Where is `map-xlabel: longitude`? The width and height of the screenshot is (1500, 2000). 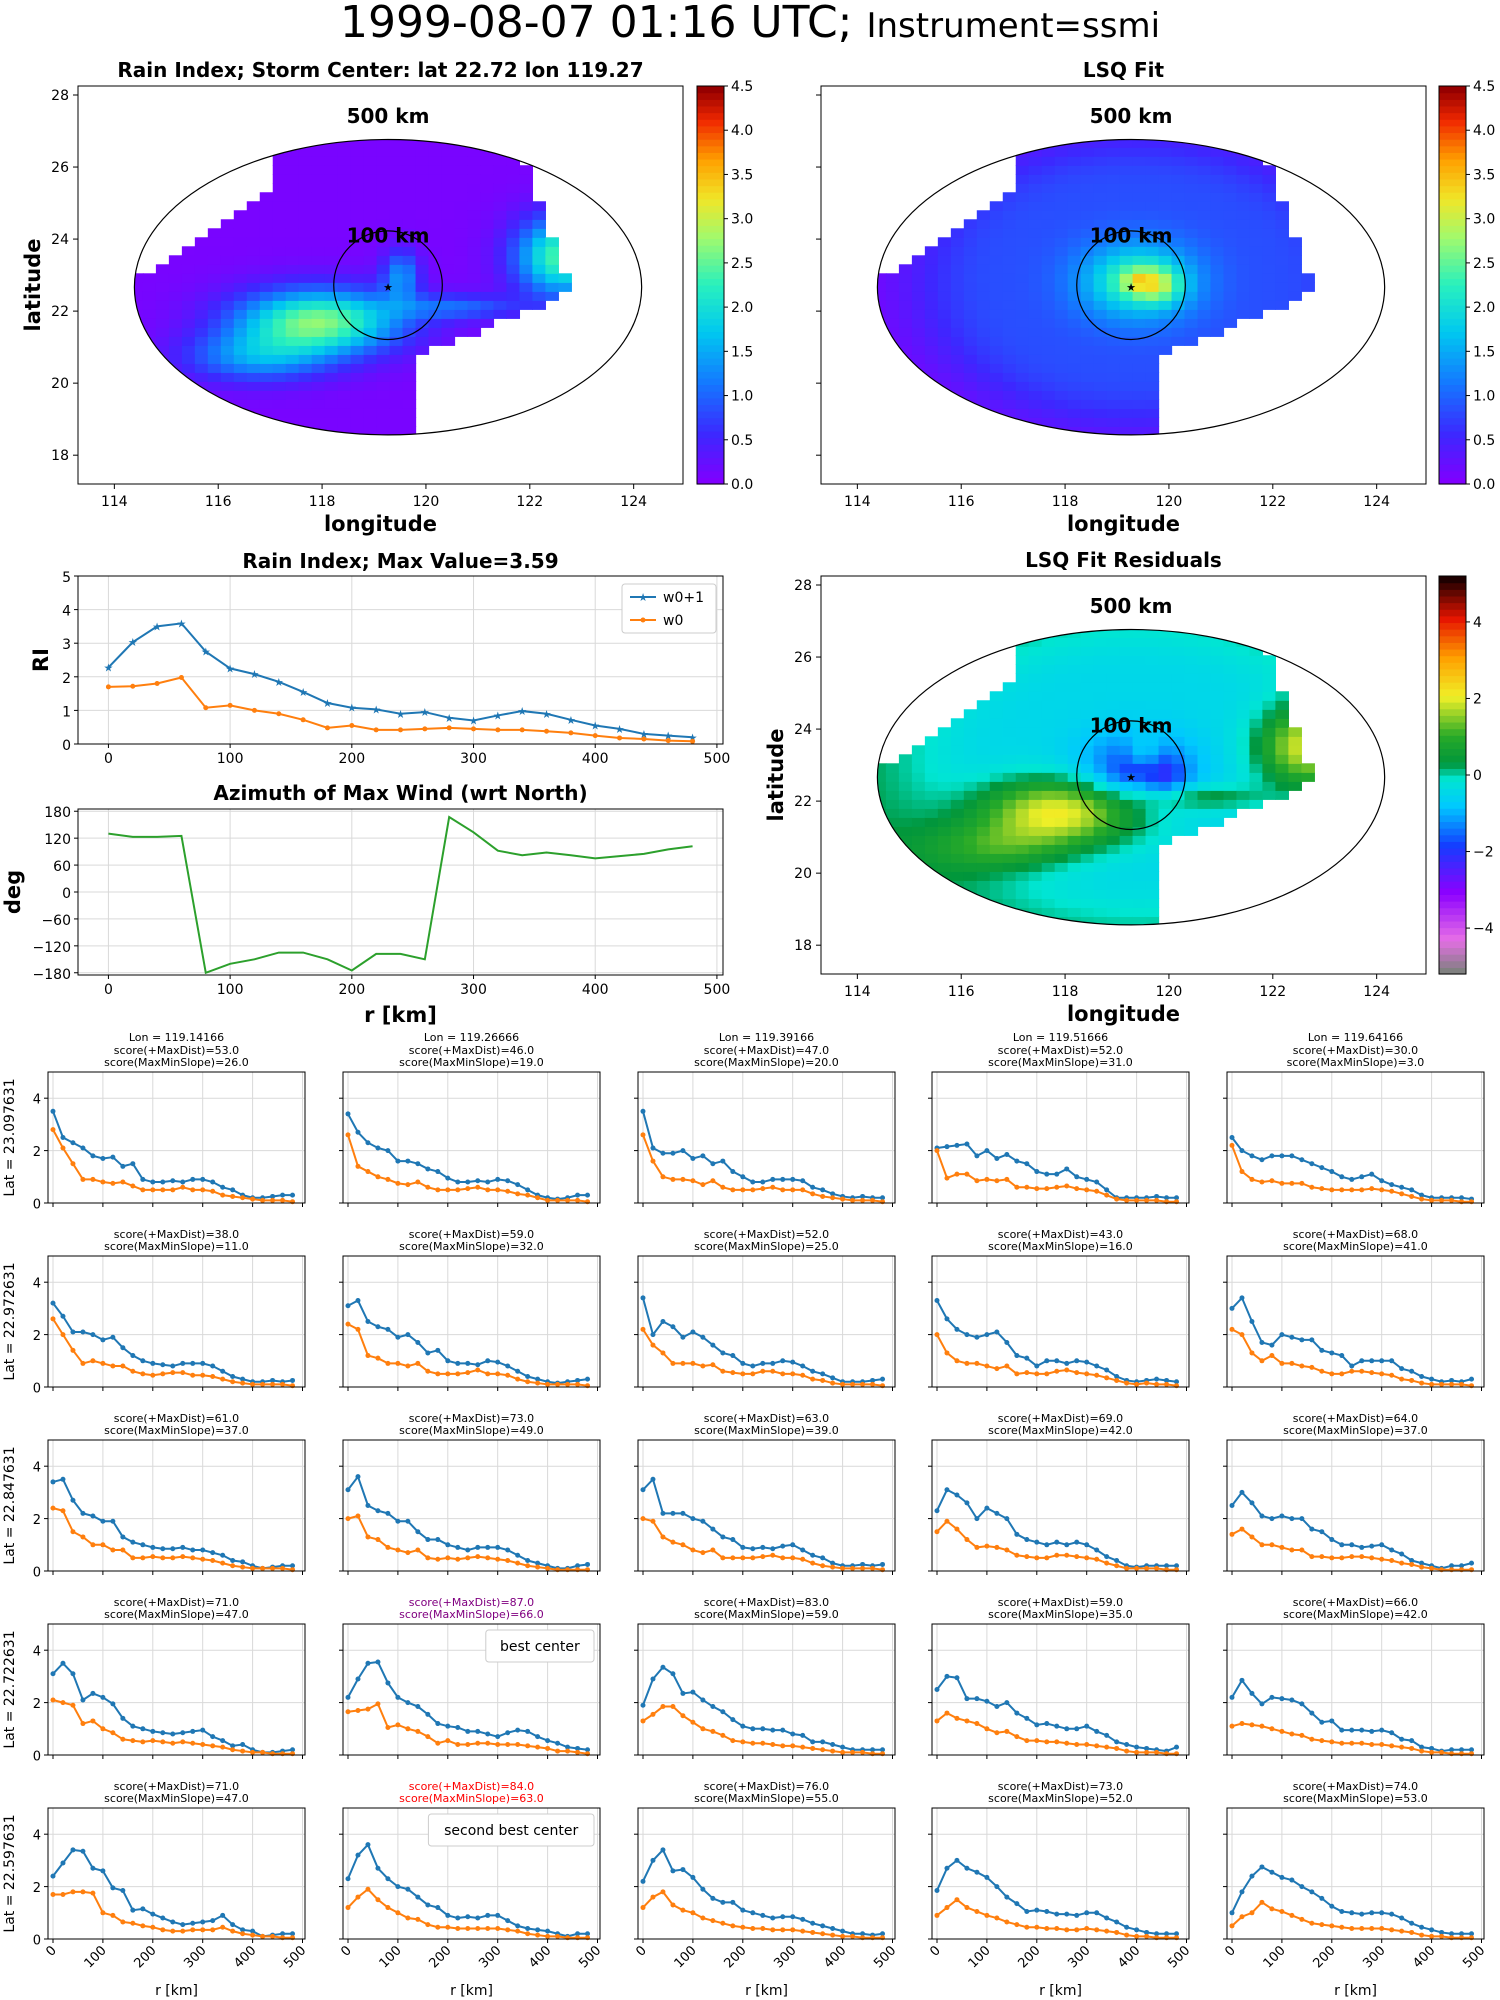
map-xlabel: longitude is located at coordinates (1123, 524).